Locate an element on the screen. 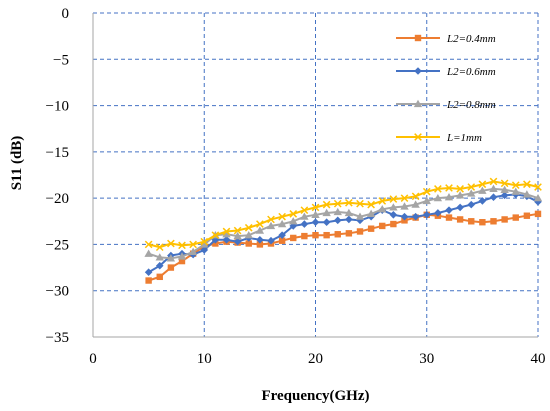 This screenshot has width=550, height=411. x-tick-label: 30 is located at coordinates (426, 359).